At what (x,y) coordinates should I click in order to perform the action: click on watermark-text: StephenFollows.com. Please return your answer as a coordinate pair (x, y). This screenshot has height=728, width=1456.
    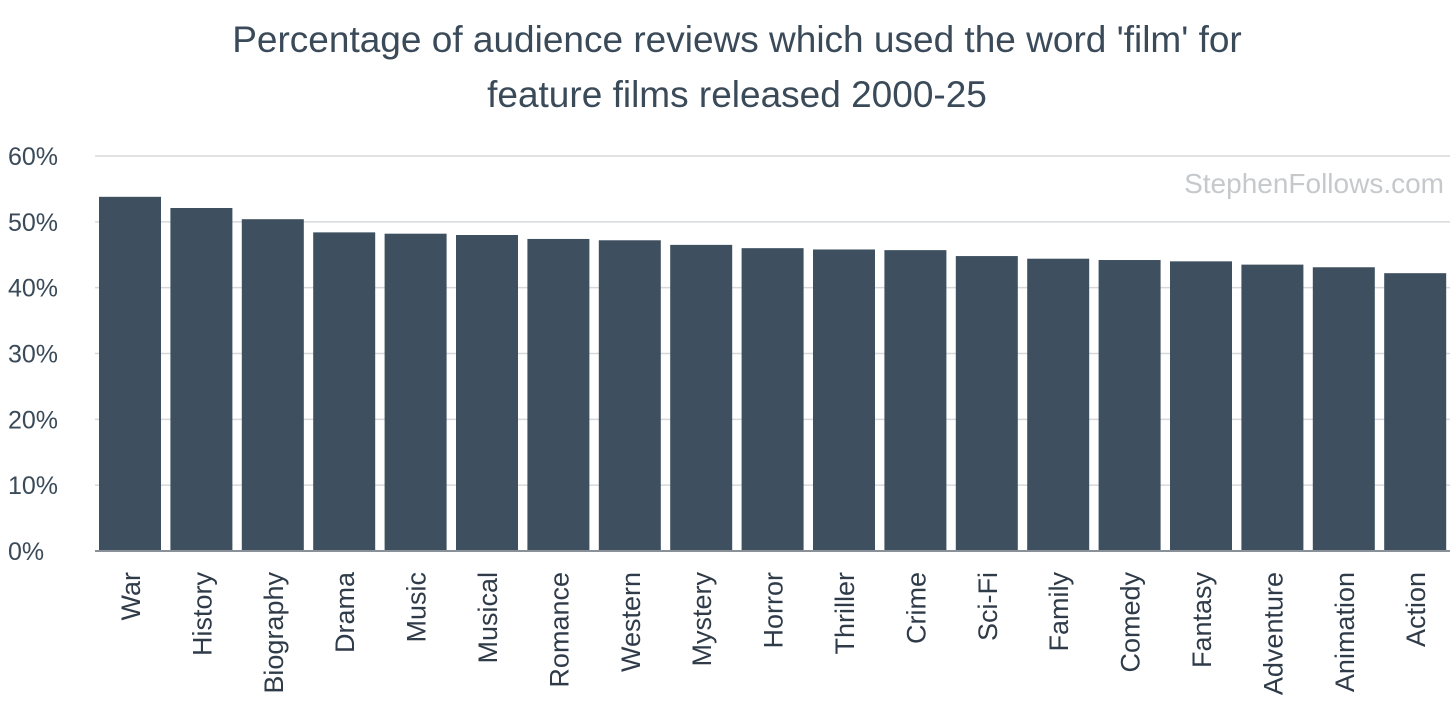
    Looking at the image, I should click on (1314, 183).